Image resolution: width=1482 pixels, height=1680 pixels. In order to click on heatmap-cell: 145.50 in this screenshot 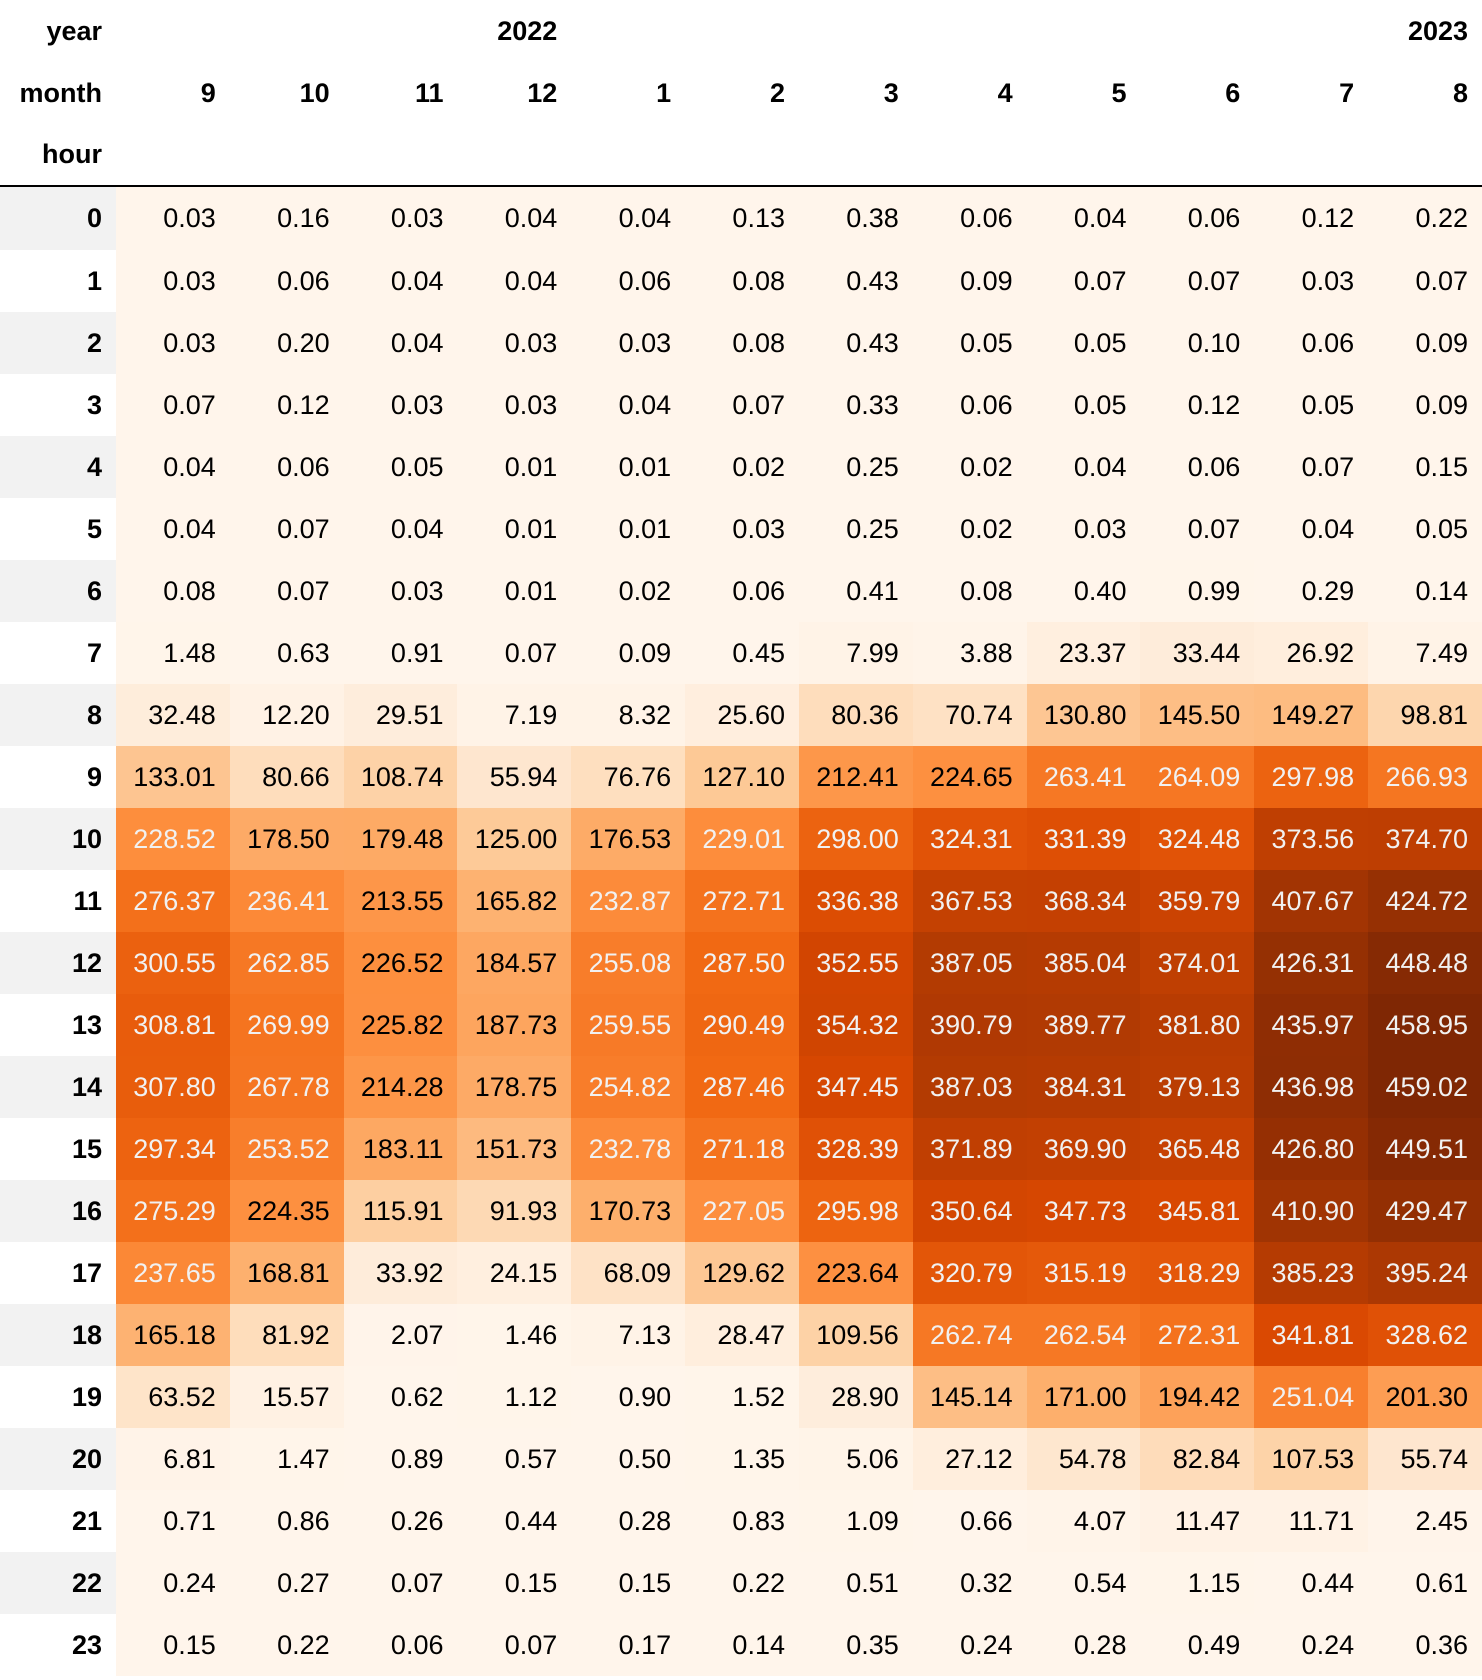, I will do `click(1197, 715)`.